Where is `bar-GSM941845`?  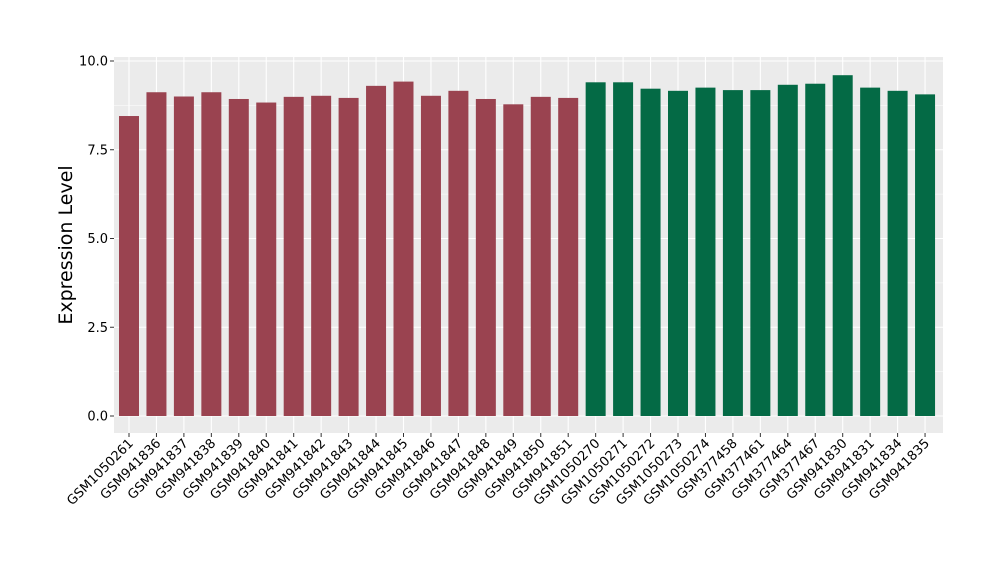 bar-GSM941845 is located at coordinates (403, 248).